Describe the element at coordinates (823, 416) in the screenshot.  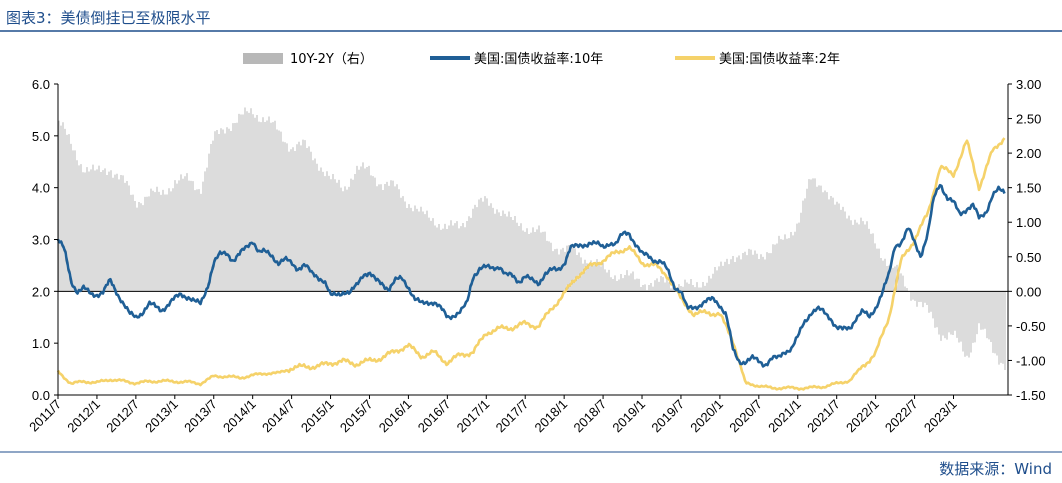
I see `x-tick-label: 2021/7` at that location.